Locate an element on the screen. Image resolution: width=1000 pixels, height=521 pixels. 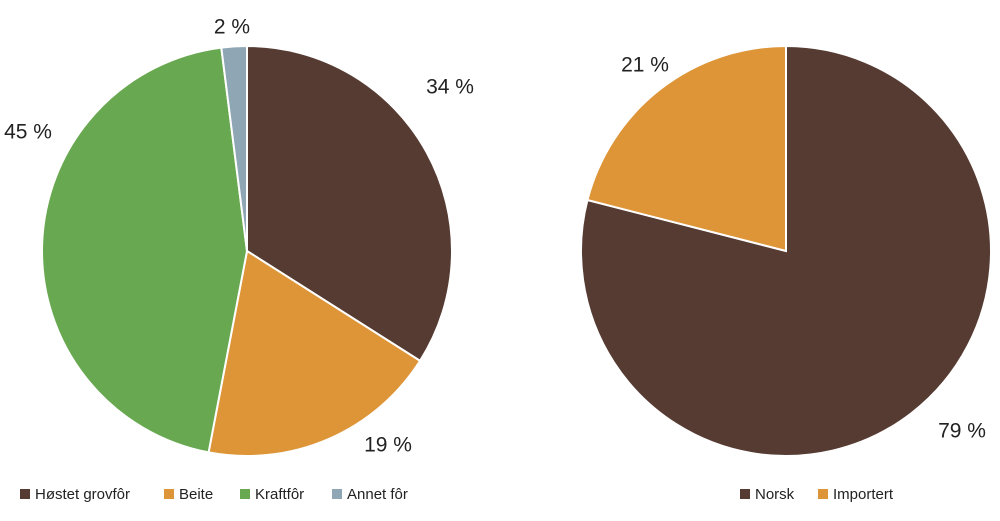
value-label: 2 % is located at coordinates (232, 27).